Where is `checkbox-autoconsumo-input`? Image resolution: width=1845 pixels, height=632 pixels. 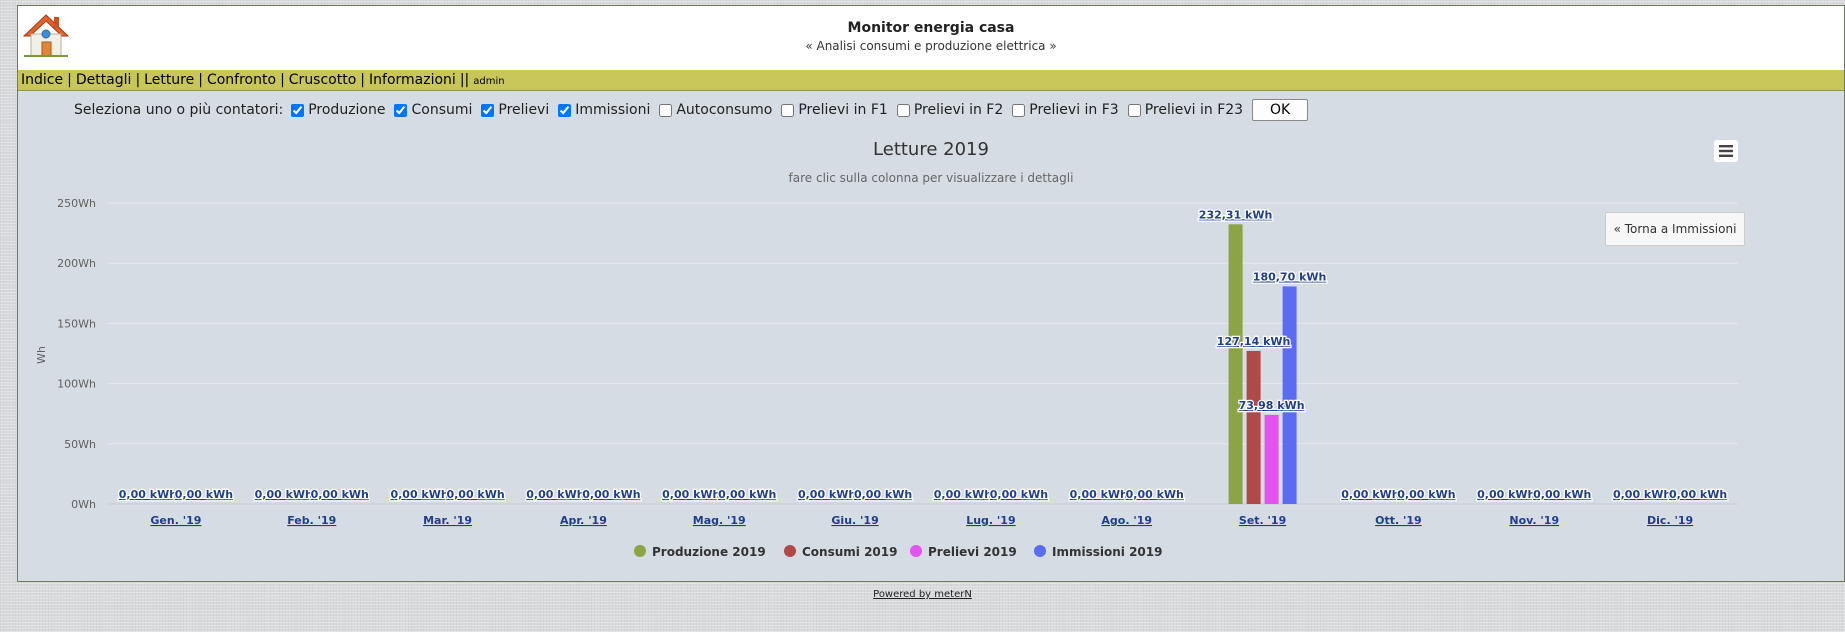
checkbox-autoconsumo-input is located at coordinates (666, 110).